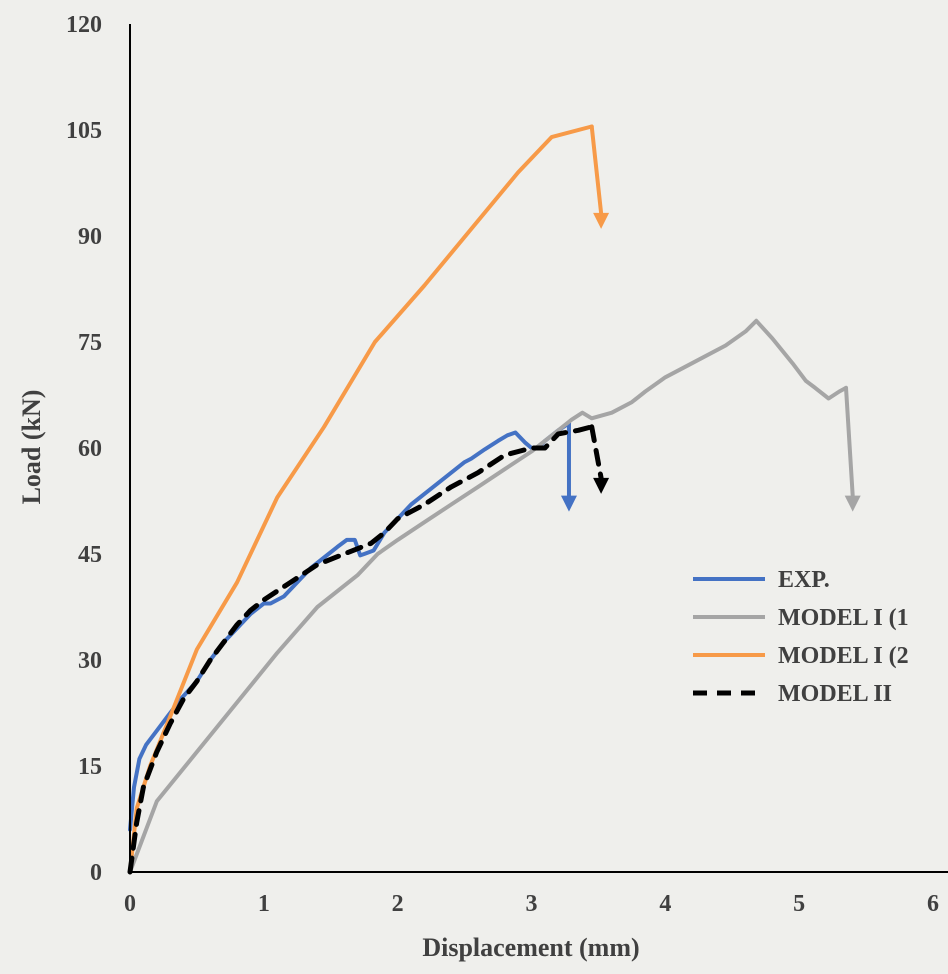 The height and width of the screenshot is (974, 948). Describe the element at coordinates (90, 555) in the screenshot. I see `y-tick-label: 45` at that location.